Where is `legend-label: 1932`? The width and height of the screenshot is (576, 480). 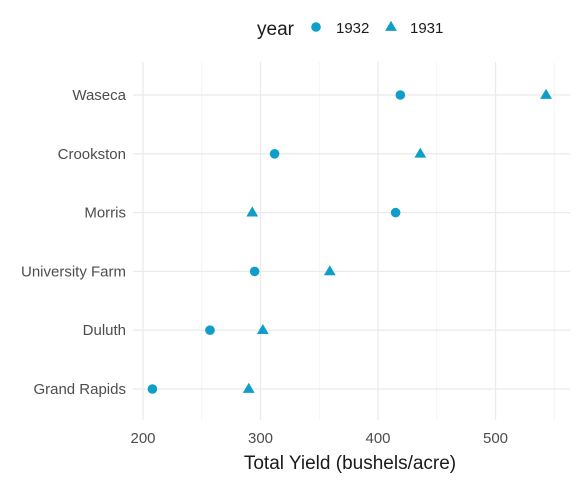
legend-label: 1932 is located at coordinates (352, 28).